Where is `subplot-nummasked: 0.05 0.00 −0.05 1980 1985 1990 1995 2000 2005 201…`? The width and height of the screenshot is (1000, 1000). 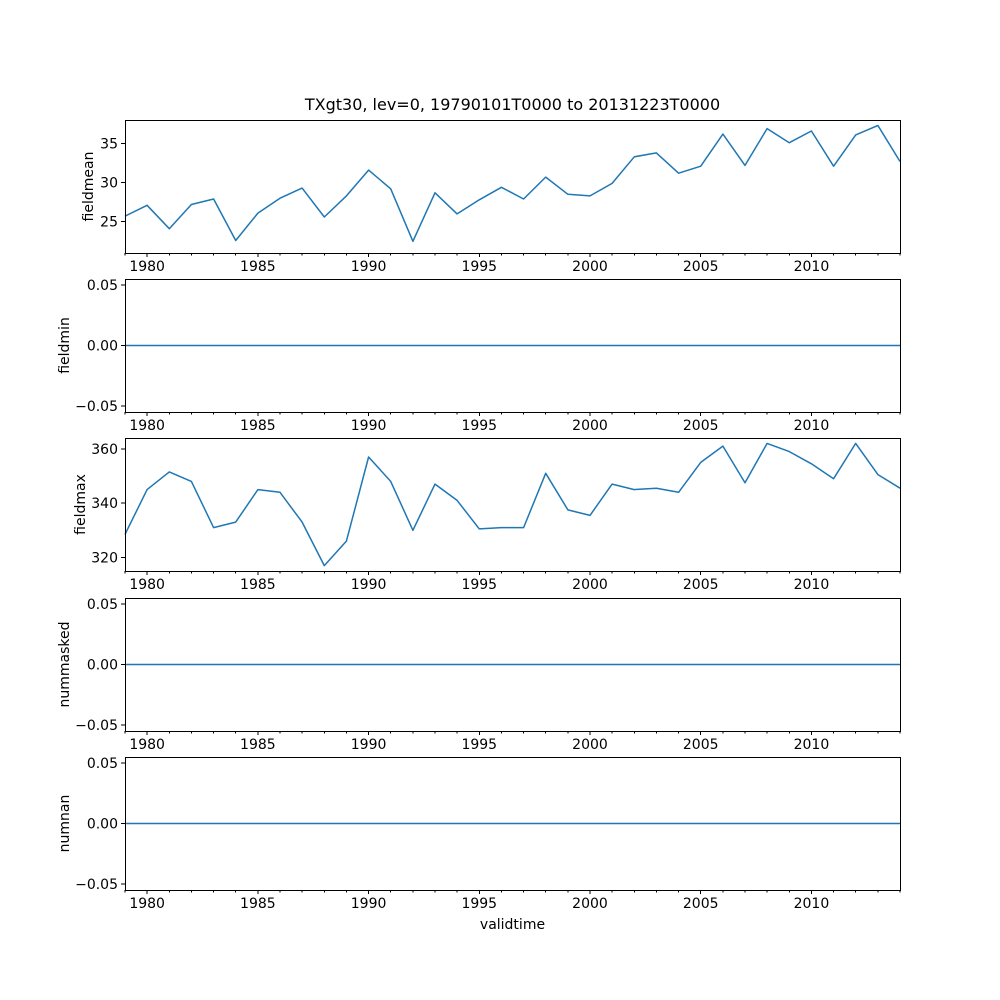 subplot-nummasked: 0.05 0.00 −0.05 1980 1985 1990 1995 2000 2005 201… is located at coordinates (479, 675).